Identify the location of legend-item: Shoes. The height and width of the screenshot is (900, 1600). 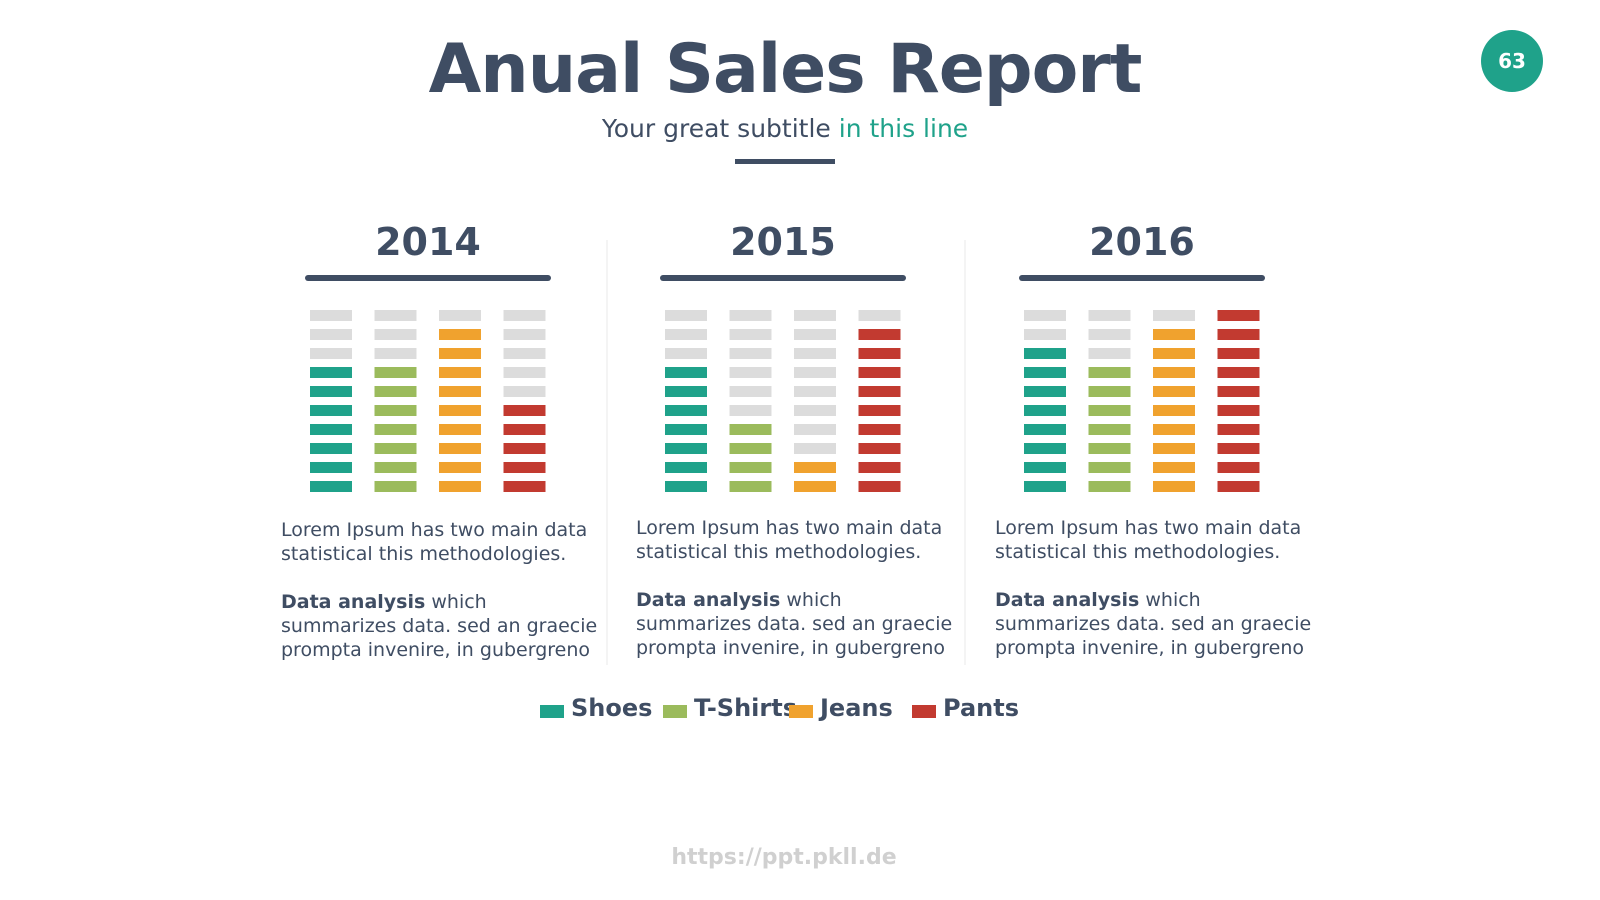
(596, 708).